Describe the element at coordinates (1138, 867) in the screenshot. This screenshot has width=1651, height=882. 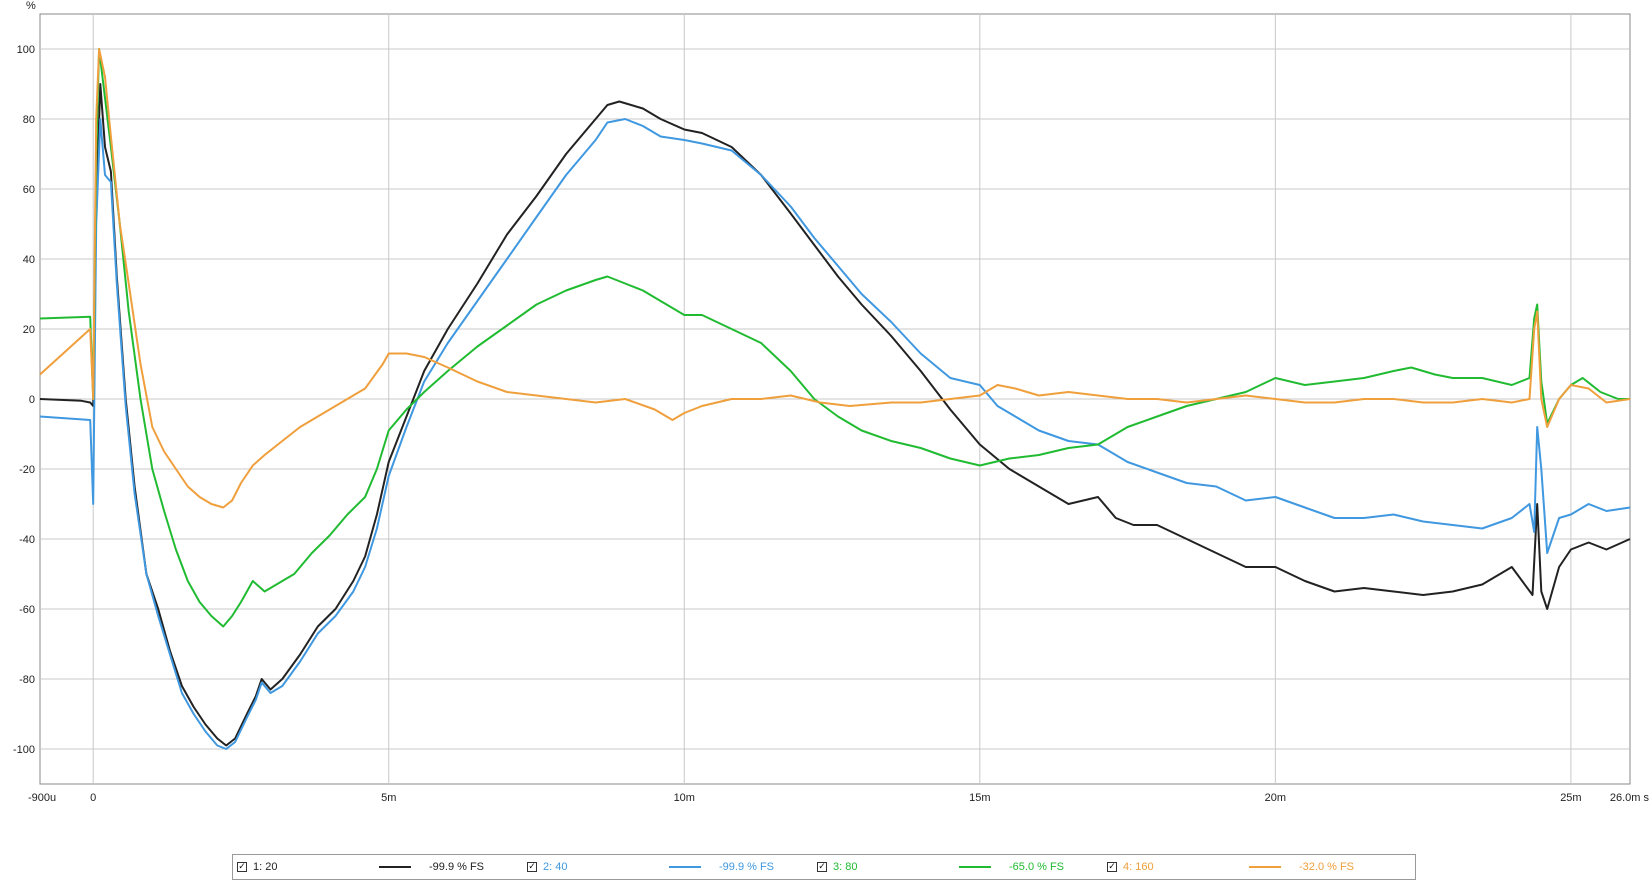
I see `legend-label-series-4: 4: 160` at that location.